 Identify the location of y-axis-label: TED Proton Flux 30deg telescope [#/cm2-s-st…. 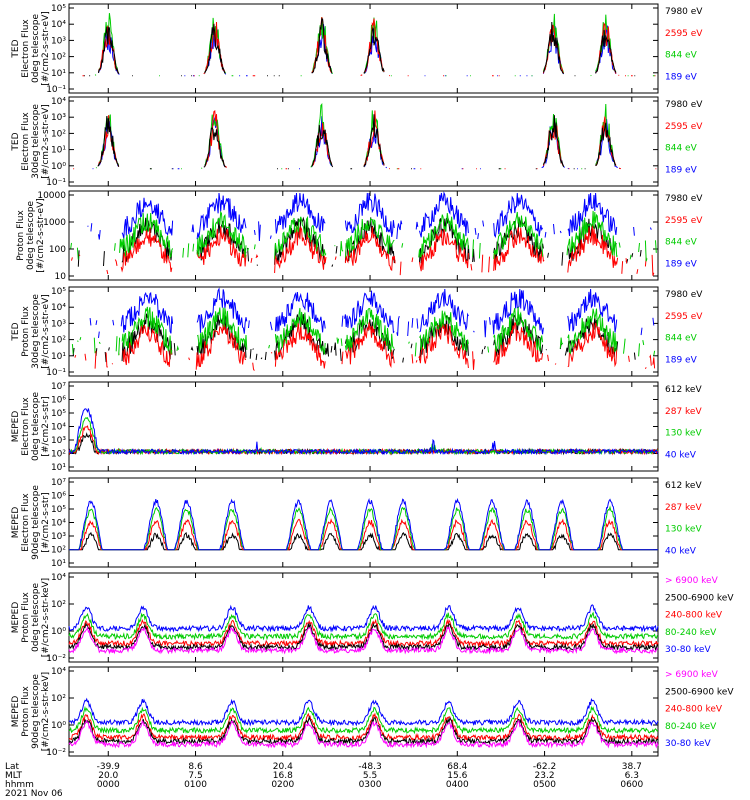
(31, 331).